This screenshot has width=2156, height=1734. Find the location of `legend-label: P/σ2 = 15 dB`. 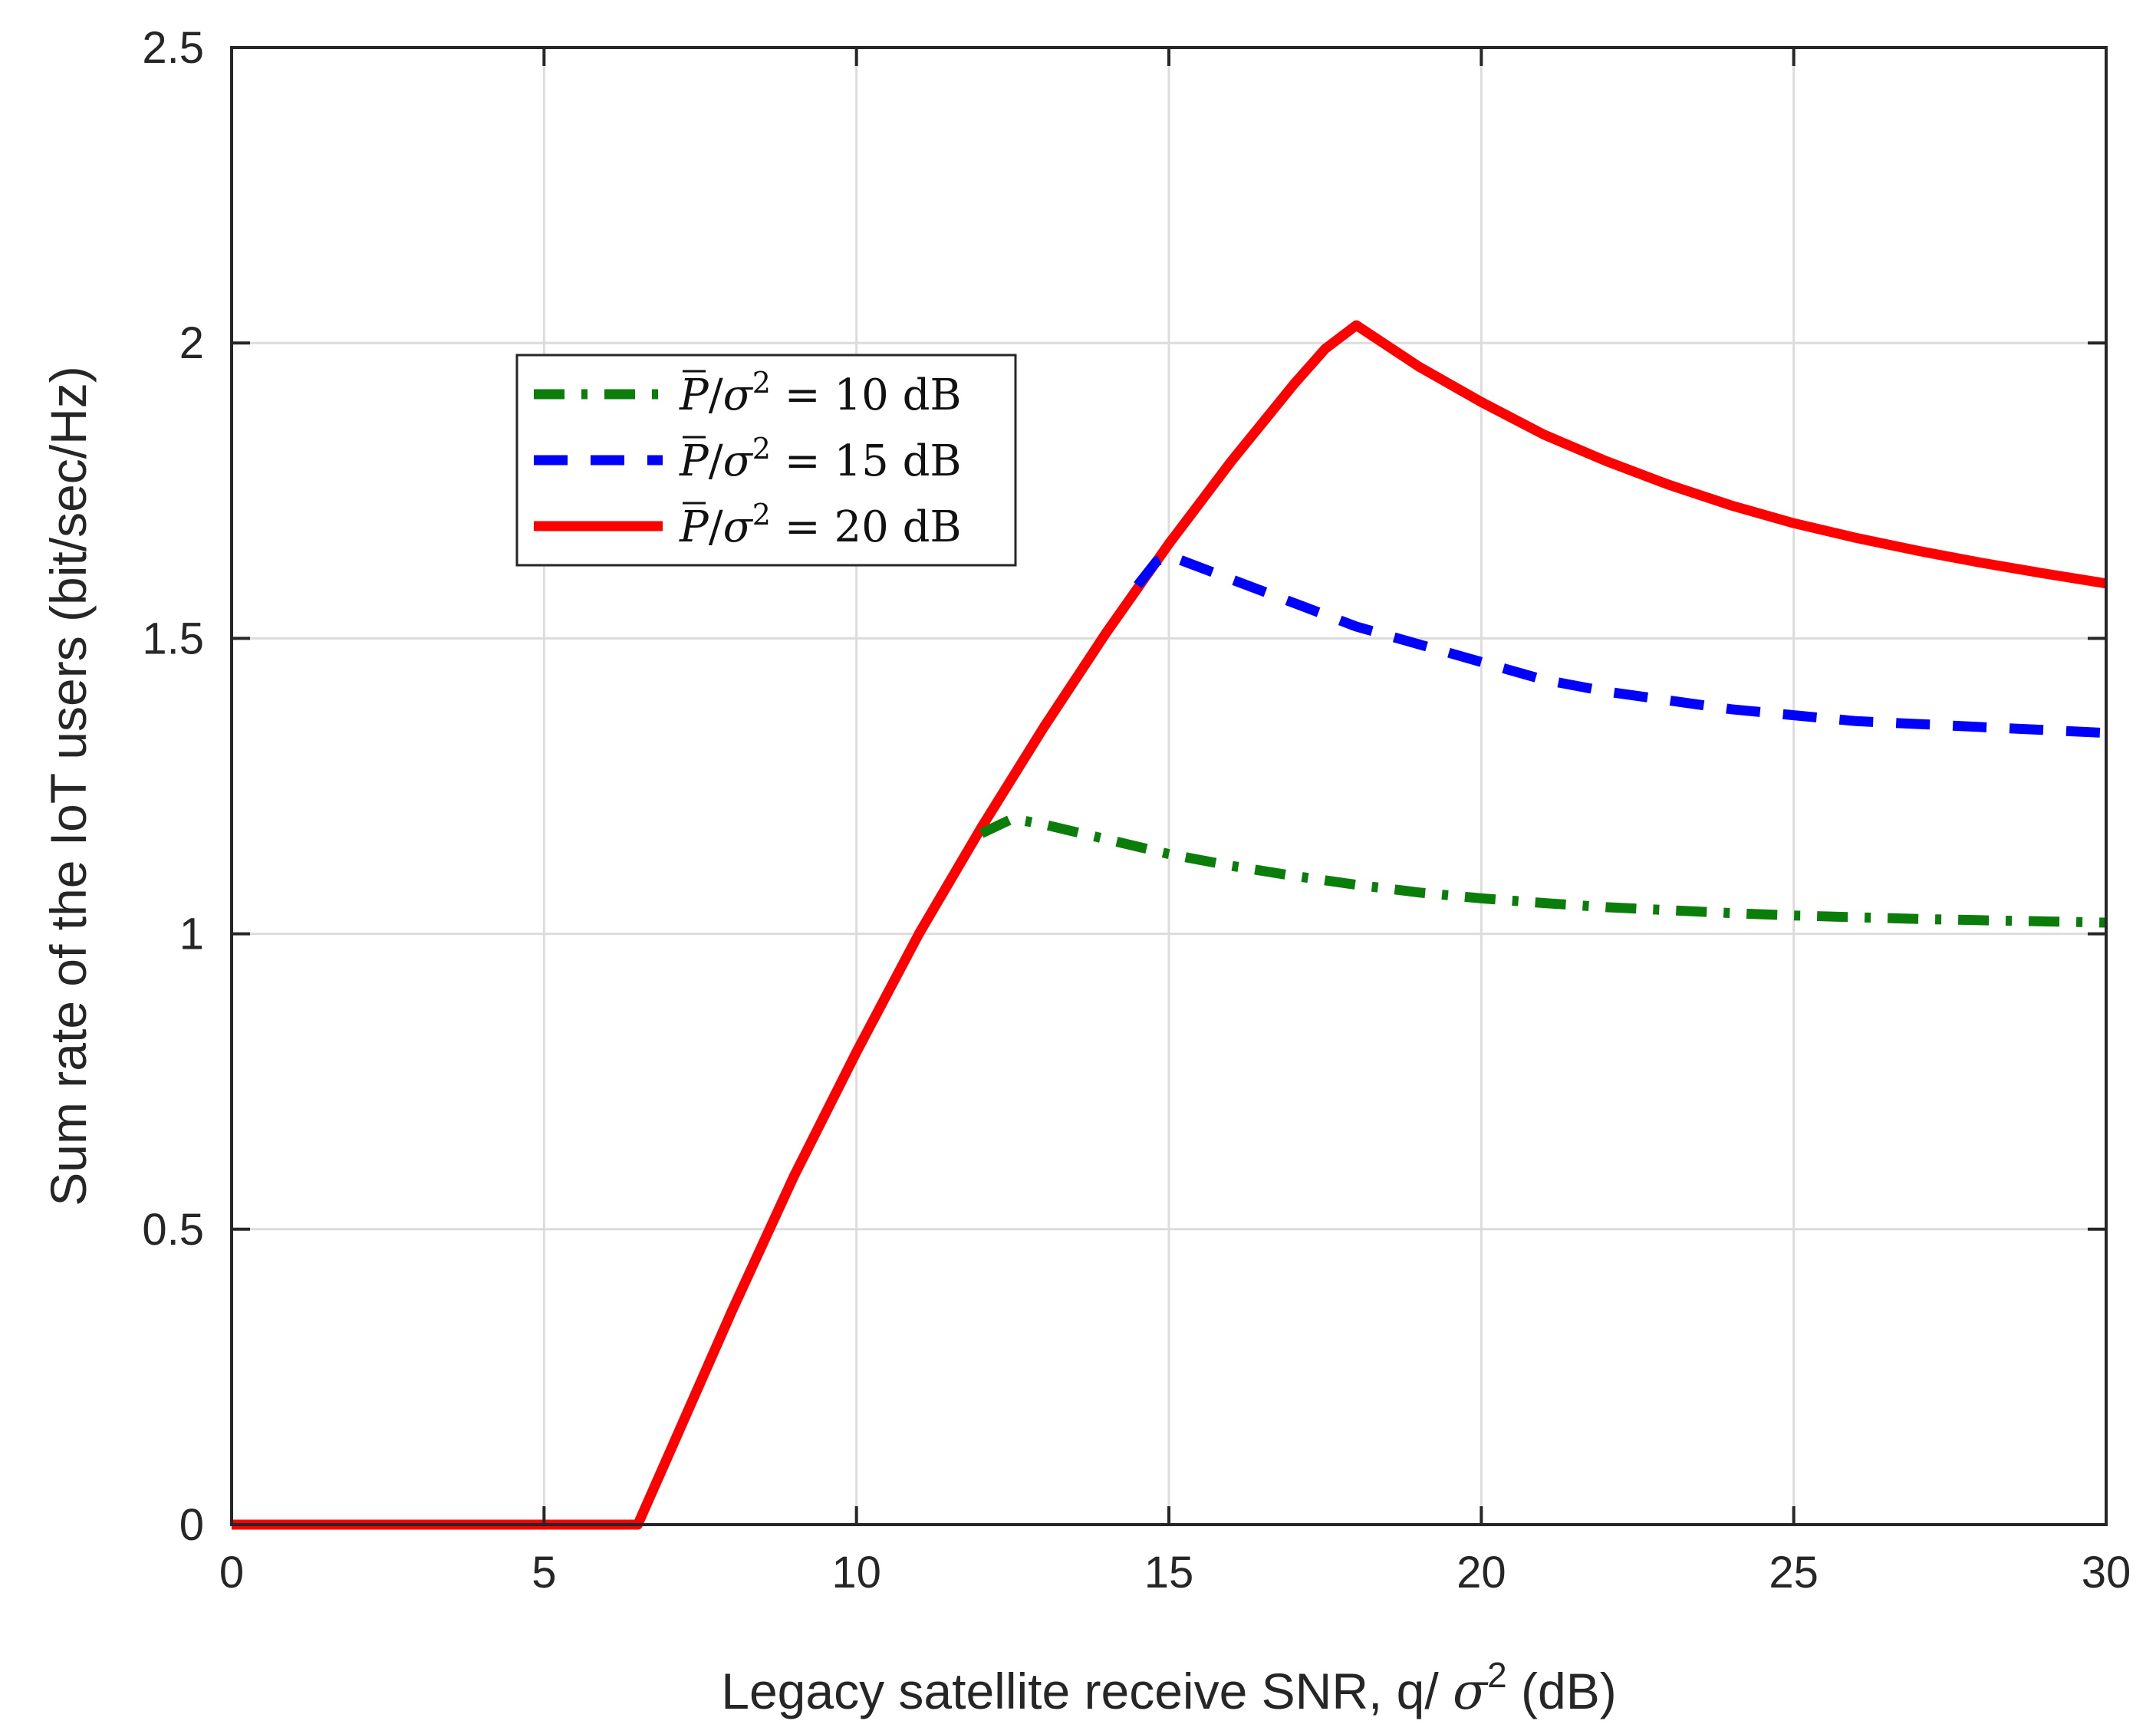

legend-label: P/σ2 = 15 dB is located at coordinates (820, 459).